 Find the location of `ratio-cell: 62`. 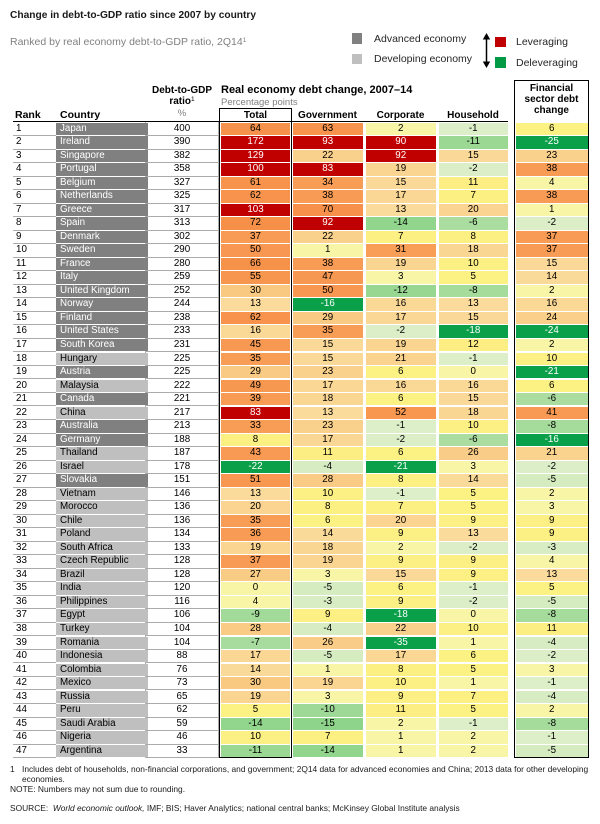

ratio-cell: 62 is located at coordinates (182, 711).